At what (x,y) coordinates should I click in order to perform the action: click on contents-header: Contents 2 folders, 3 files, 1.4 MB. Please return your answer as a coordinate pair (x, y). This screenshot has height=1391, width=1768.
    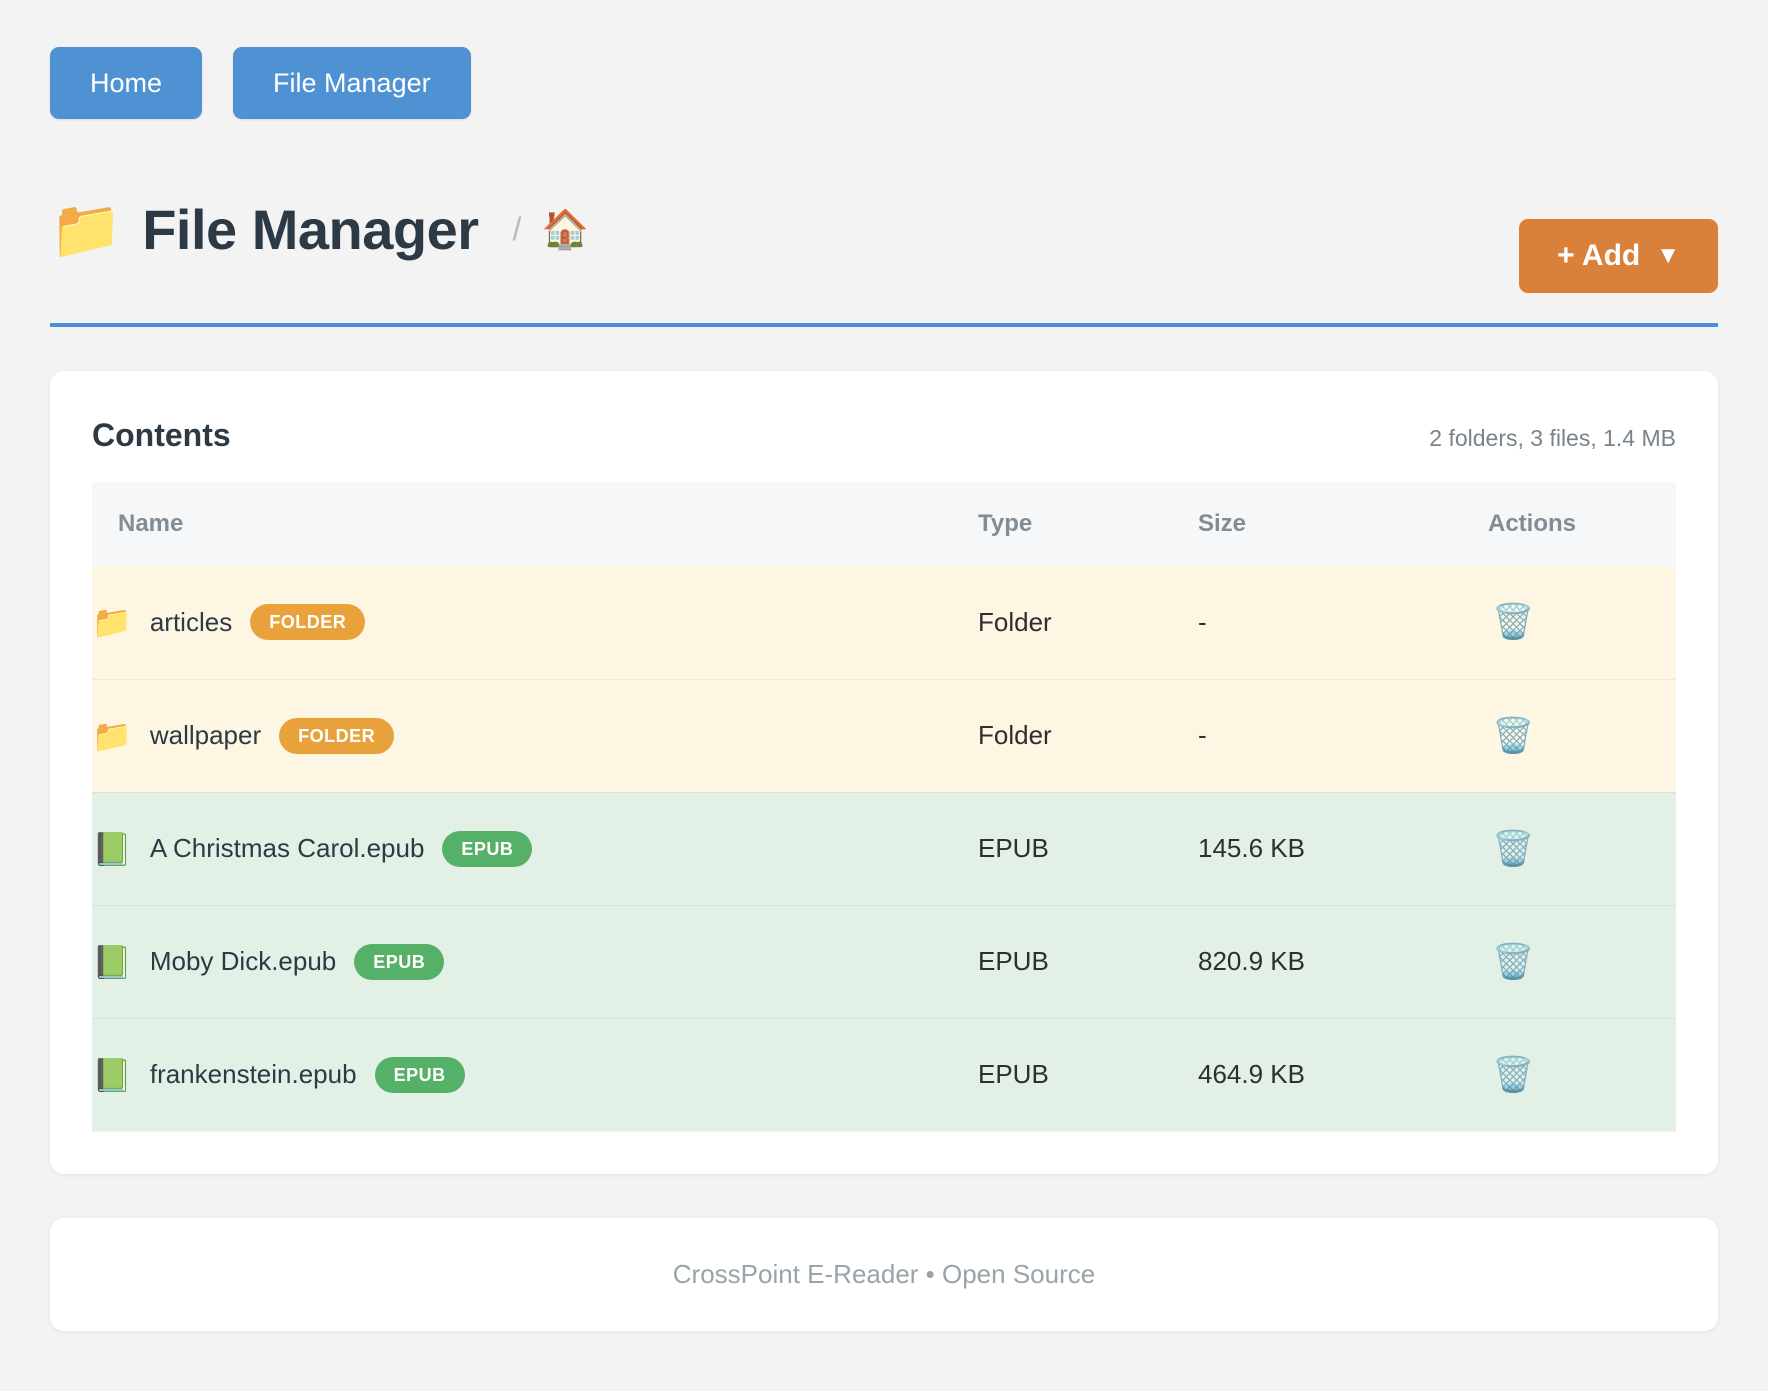
    Looking at the image, I should click on (884, 435).